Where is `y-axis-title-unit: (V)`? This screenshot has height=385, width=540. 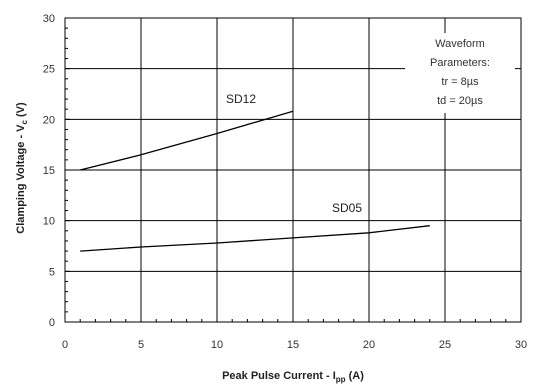
y-axis-title-unit: (V) is located at coordinates (21, 111).